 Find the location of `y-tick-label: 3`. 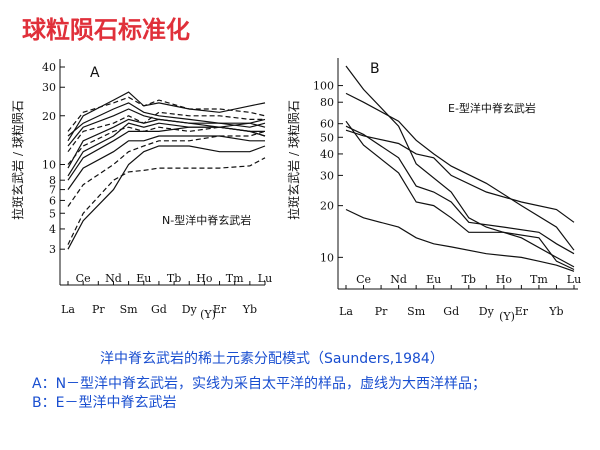

y-tick-label: 3 is located at coordinates (52, 249).